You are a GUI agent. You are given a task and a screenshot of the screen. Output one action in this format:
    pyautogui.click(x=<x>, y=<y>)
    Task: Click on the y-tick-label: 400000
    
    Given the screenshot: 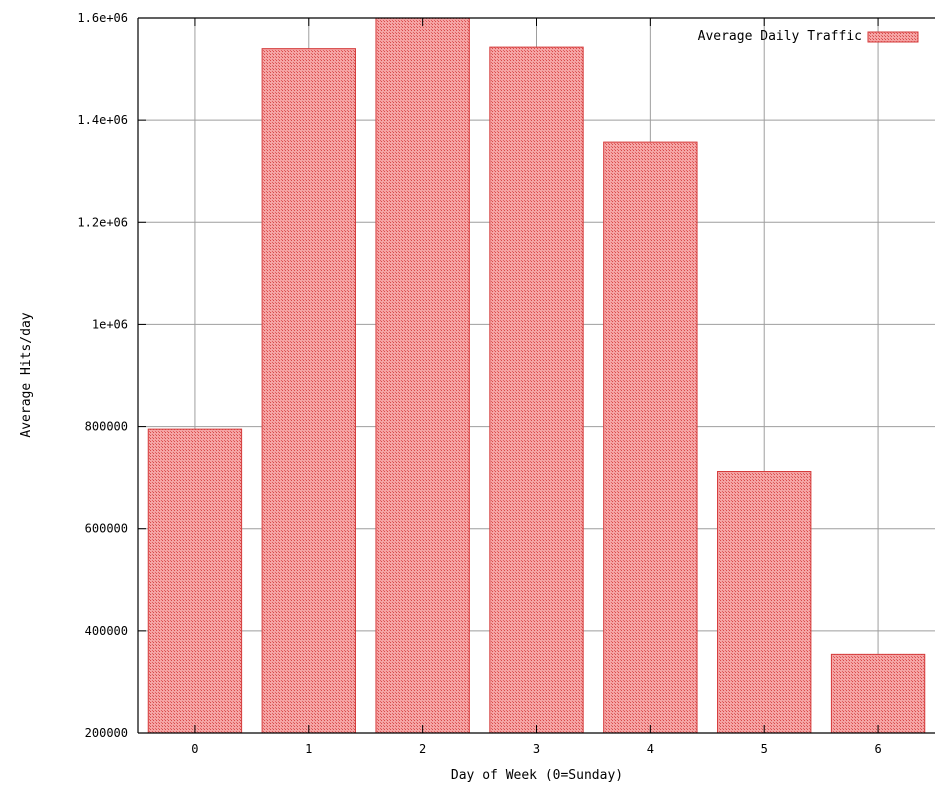 What is the action you would take?
    pyautogui.click(x=106, y=631)
    